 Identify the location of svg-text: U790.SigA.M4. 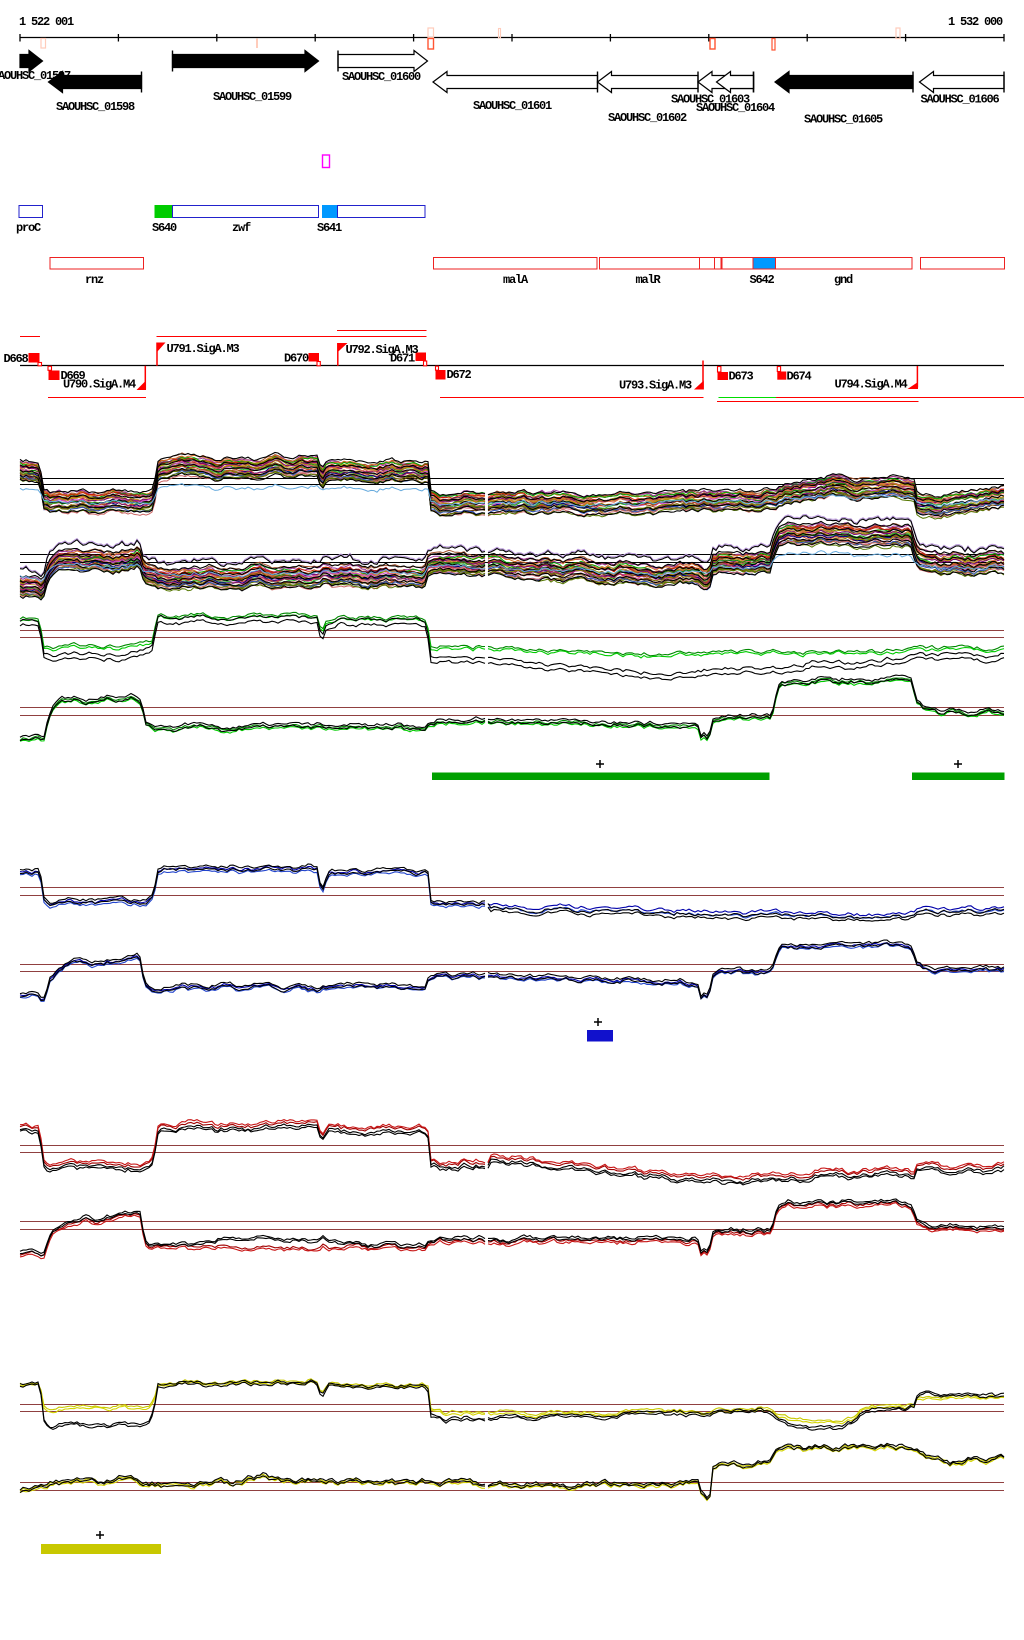
(99, 385).